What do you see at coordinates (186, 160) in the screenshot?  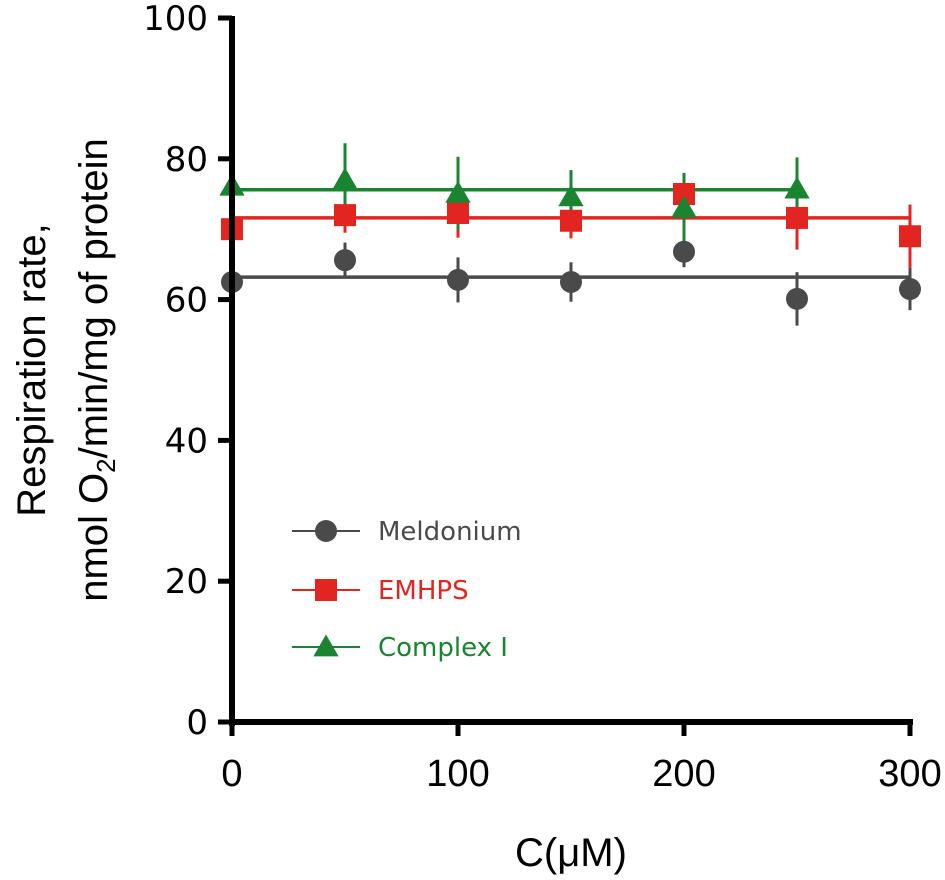 I see `y-tick-label: 80` at bounding box center [186, 160].